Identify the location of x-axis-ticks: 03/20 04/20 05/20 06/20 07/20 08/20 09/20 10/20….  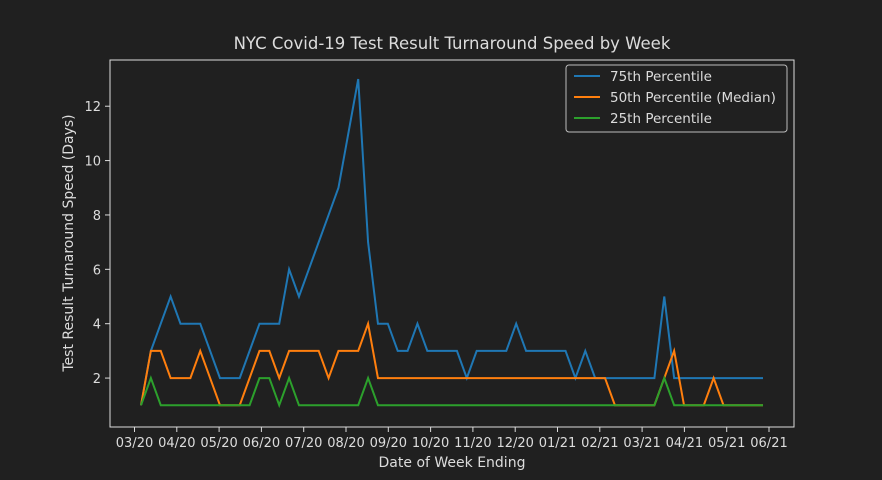
(452, 439).